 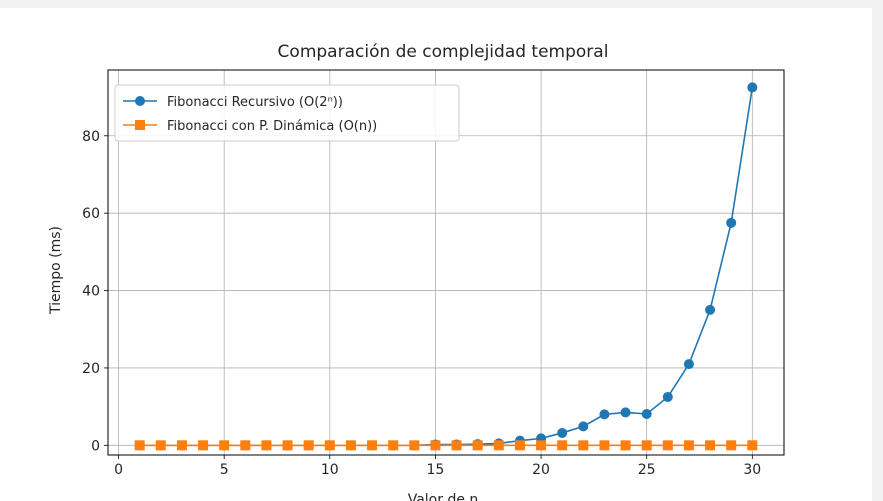 I want to click on y-tick-label: 40, so click(x=91, y=292).